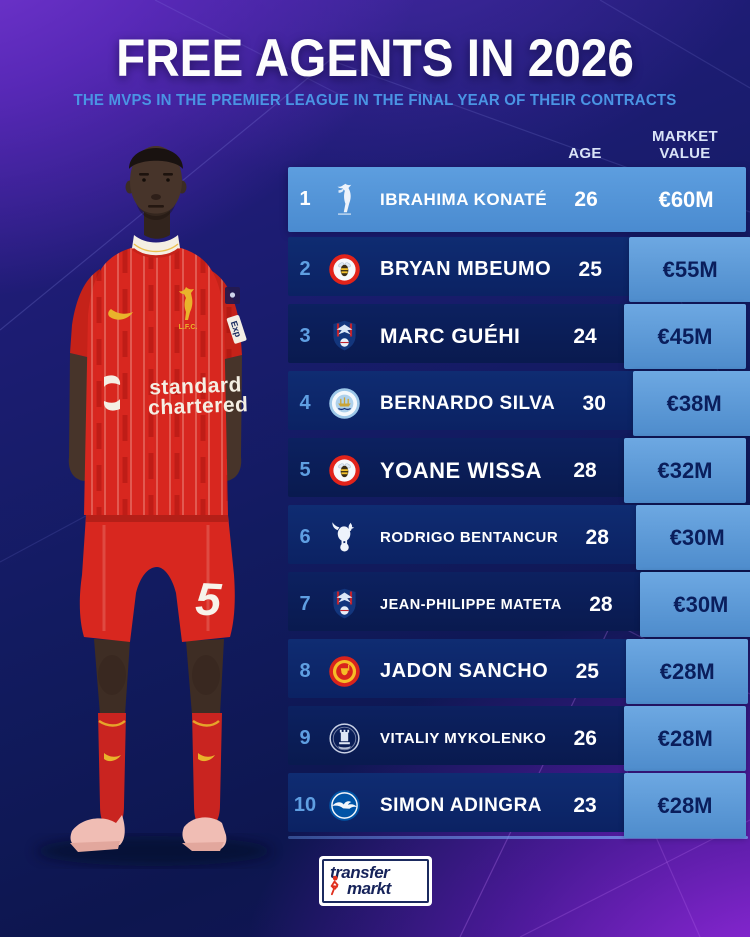 The height and width of the screenshot is (937, 750). I want to click on table-row: 8 JADON SANCHO 25 €28M, so click(518, 671).